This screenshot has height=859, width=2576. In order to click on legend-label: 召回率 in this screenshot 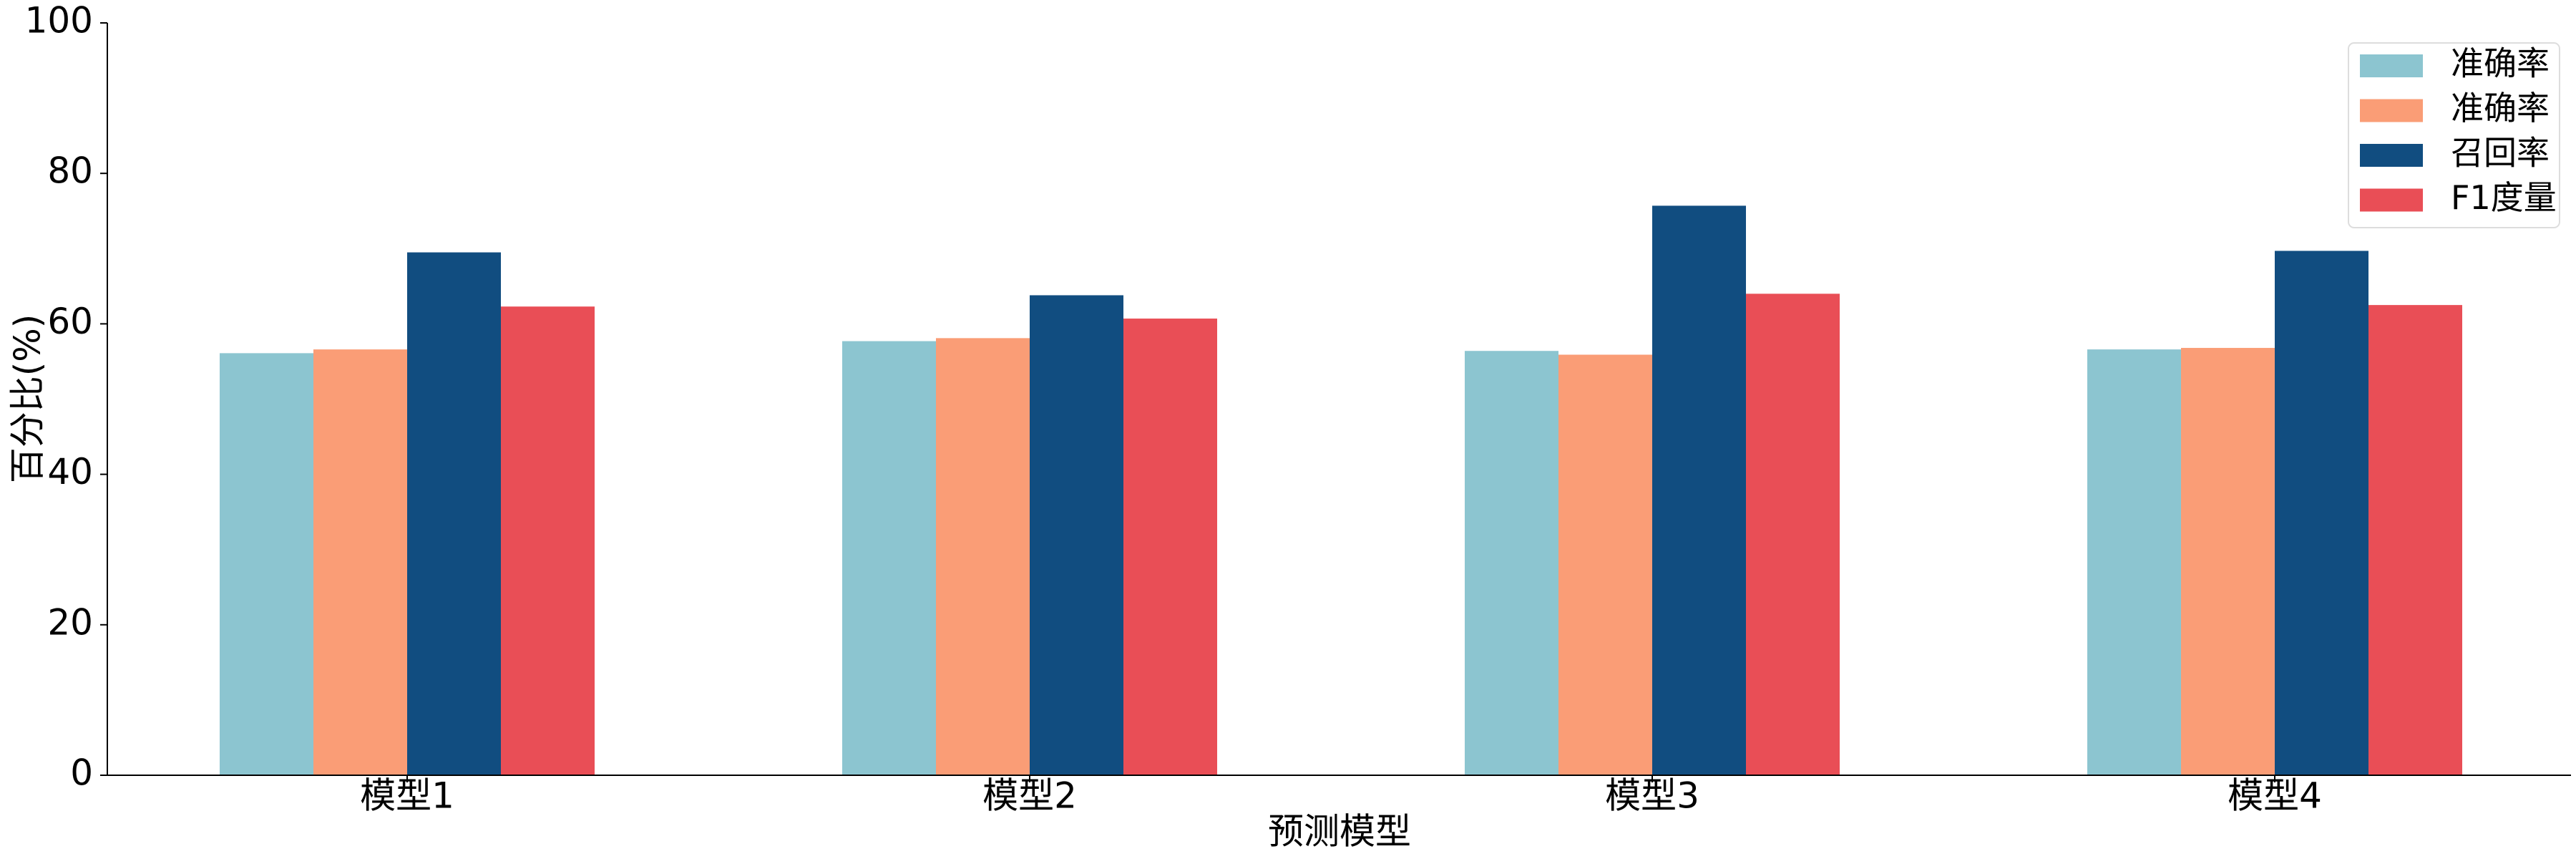, I will do `click(2500, 153)`.